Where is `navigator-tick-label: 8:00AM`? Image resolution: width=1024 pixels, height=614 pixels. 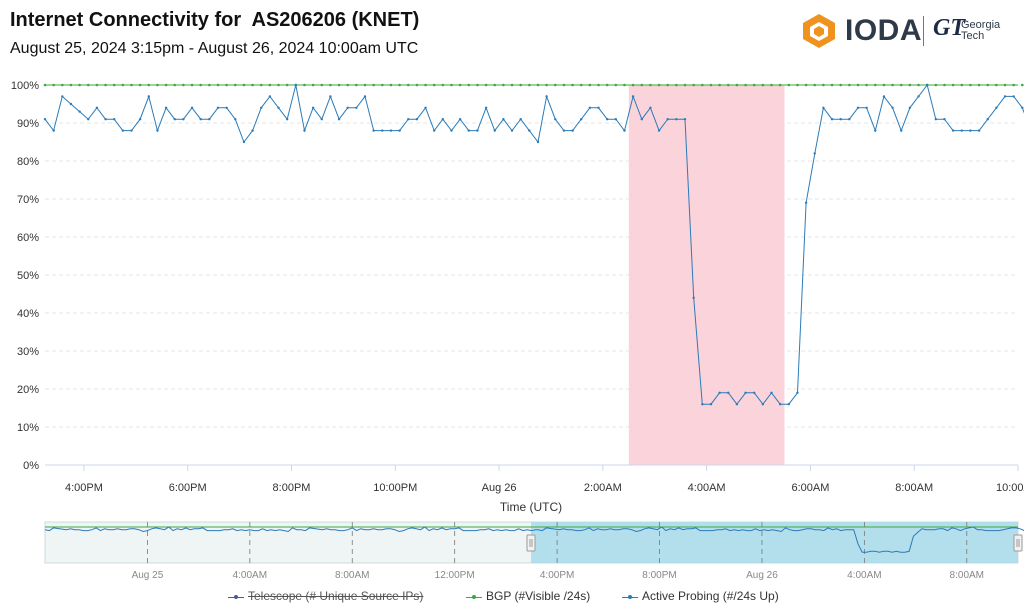
navigator-tick-label: 8:00AM is located at coordinates (967, 575).